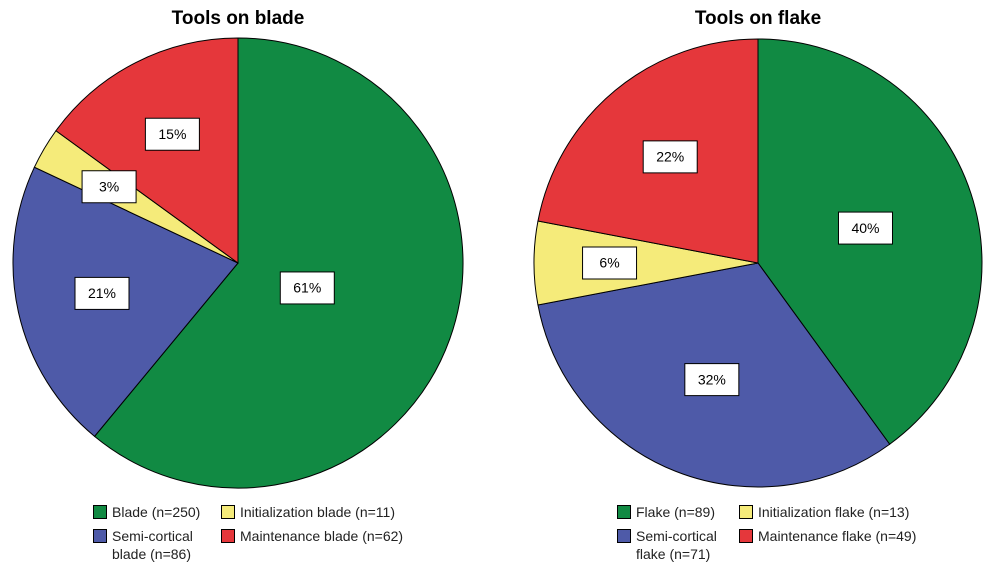  I want to click on slice-label: 61%, so click(307, 288).